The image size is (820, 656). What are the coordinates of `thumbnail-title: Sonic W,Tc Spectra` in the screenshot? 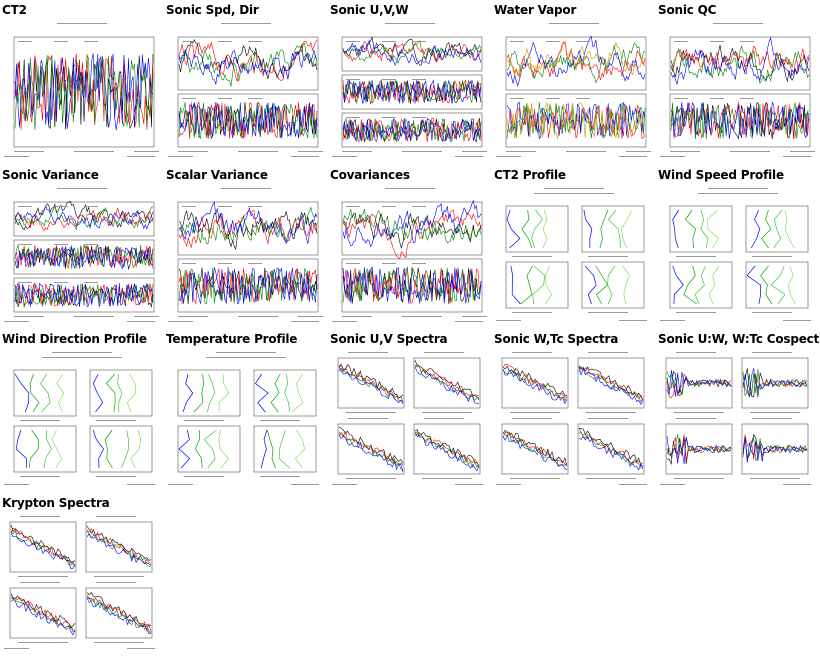 It's located at (556, 339).